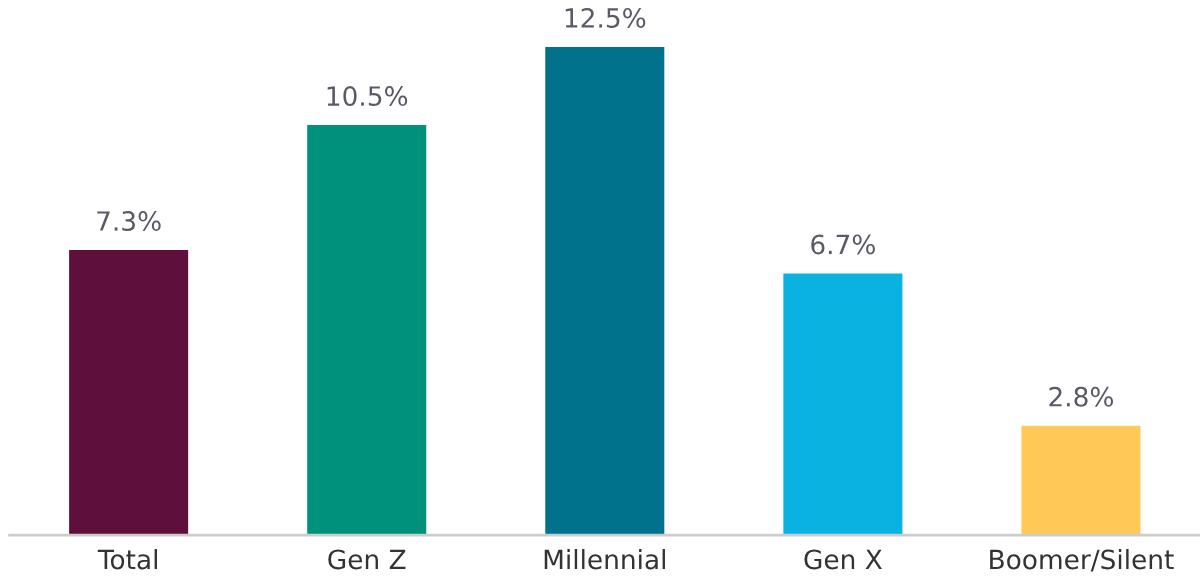 This screenshot has height=588, width=1200. What do you see at coordinates (127, 559) in the screenshot?
I see `x-tick-label: Total` at bounding box center [127, 559].